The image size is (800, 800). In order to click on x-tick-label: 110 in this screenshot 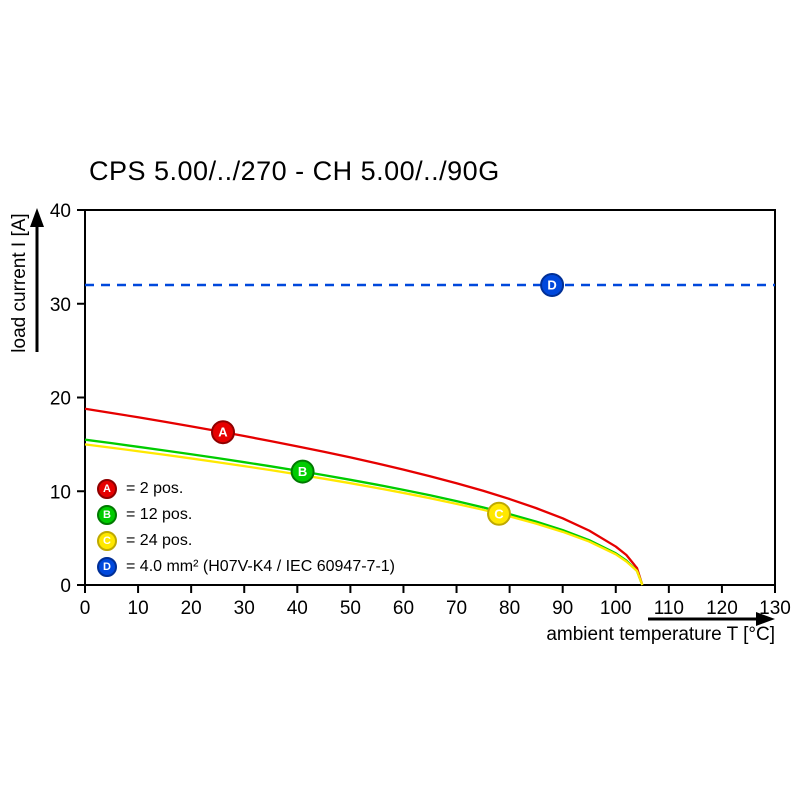, I will do `click(669, 608)`.